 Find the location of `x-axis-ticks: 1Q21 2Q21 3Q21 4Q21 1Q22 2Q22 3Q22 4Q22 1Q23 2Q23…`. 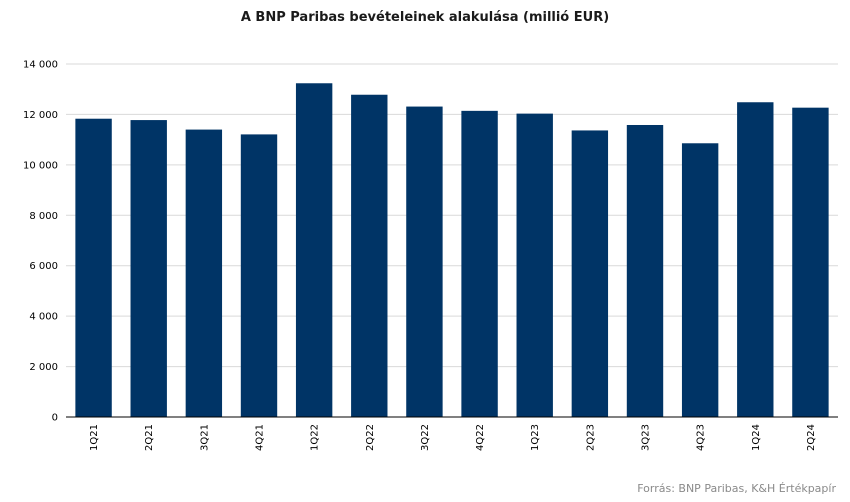

x-axis-ticks: 1Q21 2Q21 3Q21 4Q21 1Q22 2Q22 3Q22 4Q22 1Q23 2Q23… is located at coordinates (453, 437).